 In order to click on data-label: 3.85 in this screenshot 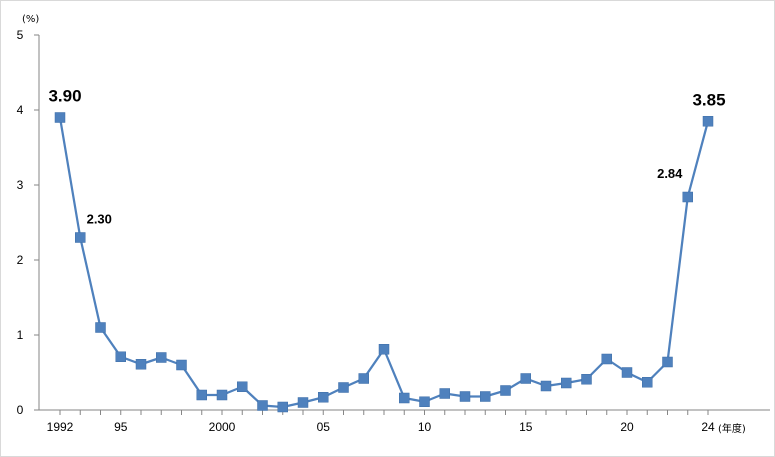, I will do `click(708, 99)`.